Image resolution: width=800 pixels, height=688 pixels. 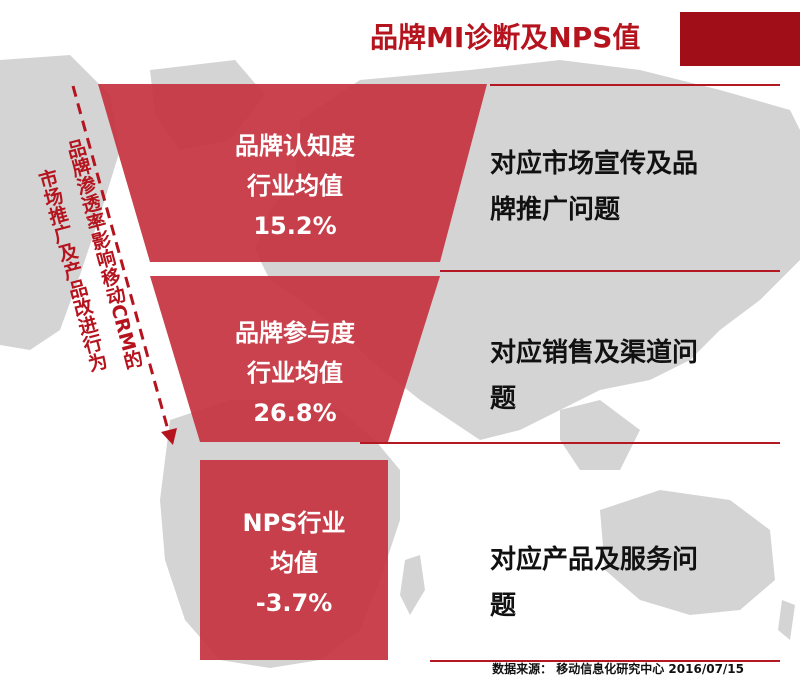 I want to click on new-zealand-shape, so click(x=786, y=620).